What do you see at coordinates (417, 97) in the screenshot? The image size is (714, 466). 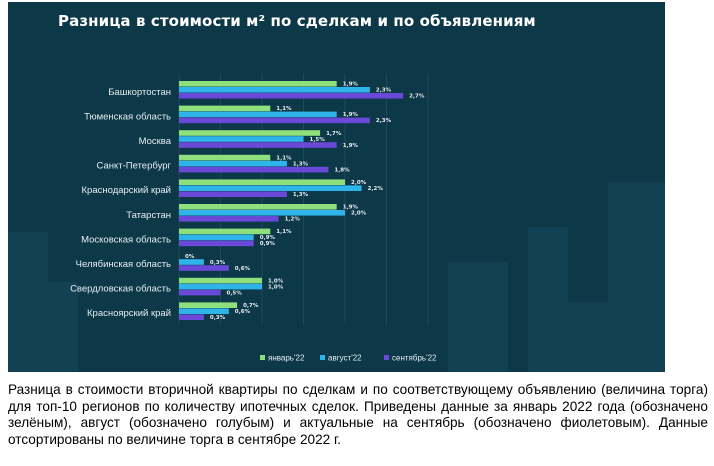 I see `data-label: 2,7%` at bounding box center [417, 97].